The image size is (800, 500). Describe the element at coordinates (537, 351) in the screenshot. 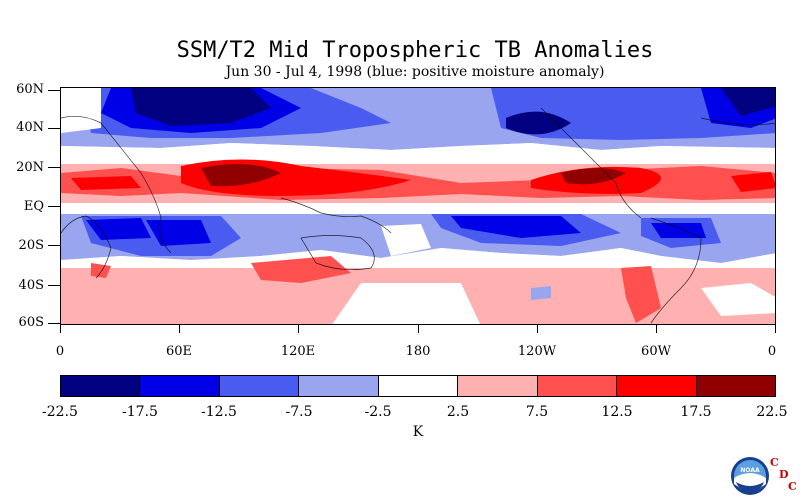

I see `x-tick-label: 120W` at that location.